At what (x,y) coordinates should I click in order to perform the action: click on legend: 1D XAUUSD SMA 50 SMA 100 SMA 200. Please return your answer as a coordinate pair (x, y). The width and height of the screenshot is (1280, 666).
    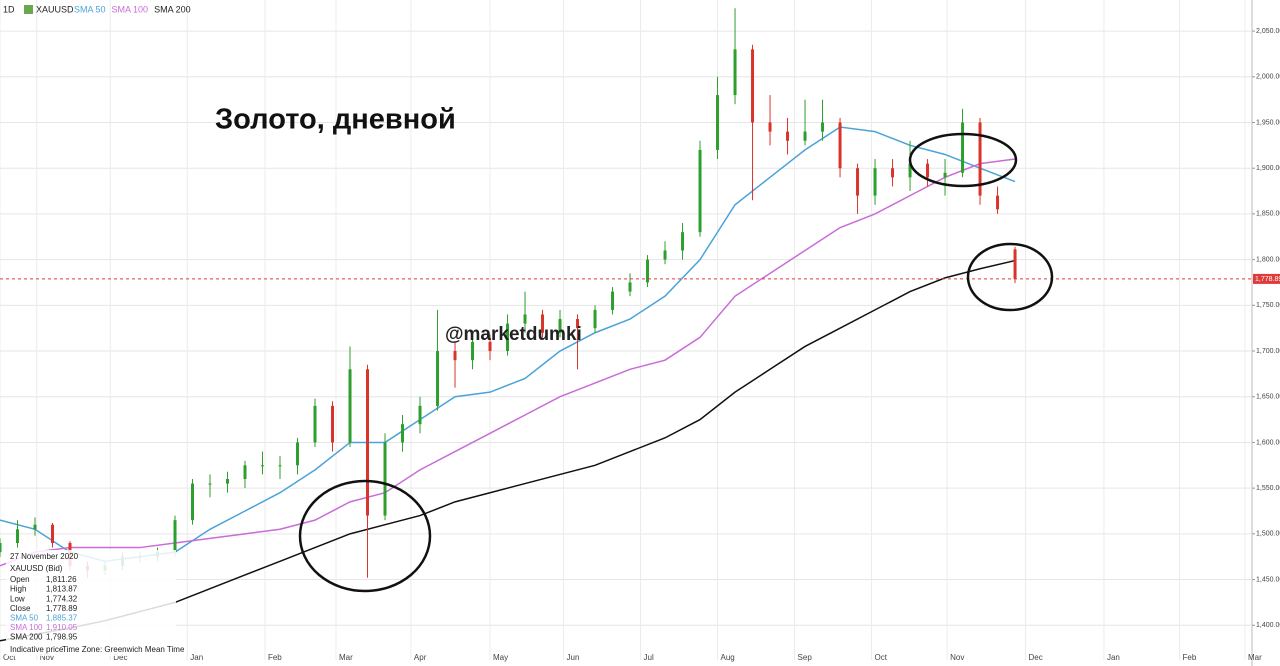
    Looking at the image, I should click on (97, 9).